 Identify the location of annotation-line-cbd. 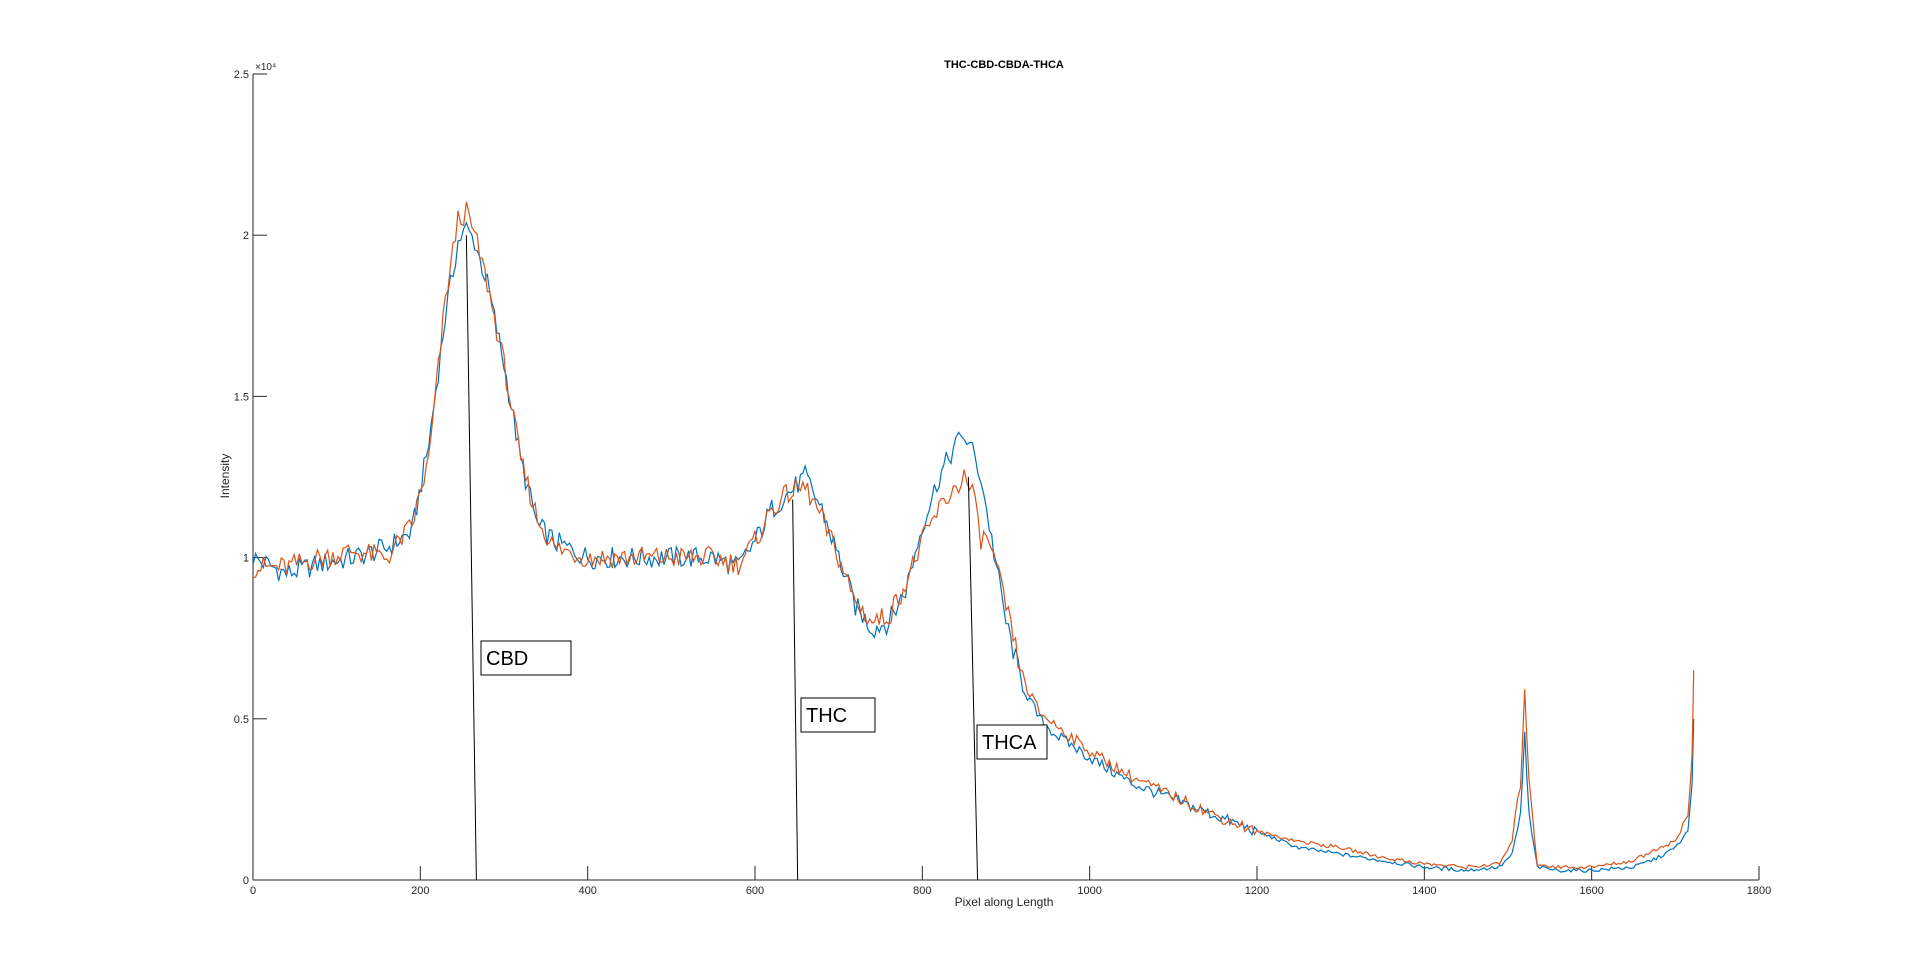
(471, 558).